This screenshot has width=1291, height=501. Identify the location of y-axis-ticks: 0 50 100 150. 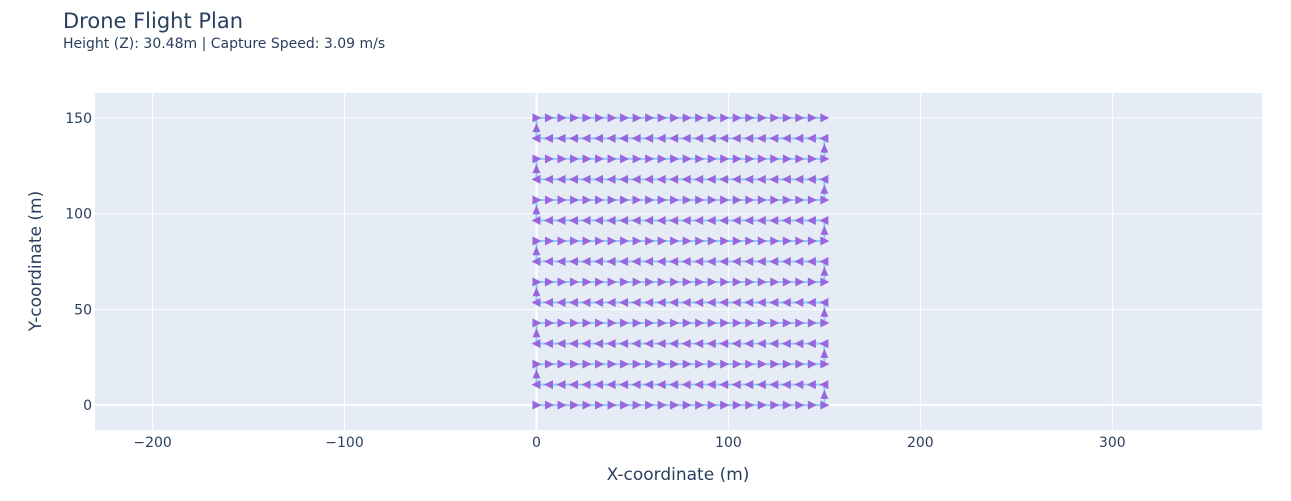
(78, 262).